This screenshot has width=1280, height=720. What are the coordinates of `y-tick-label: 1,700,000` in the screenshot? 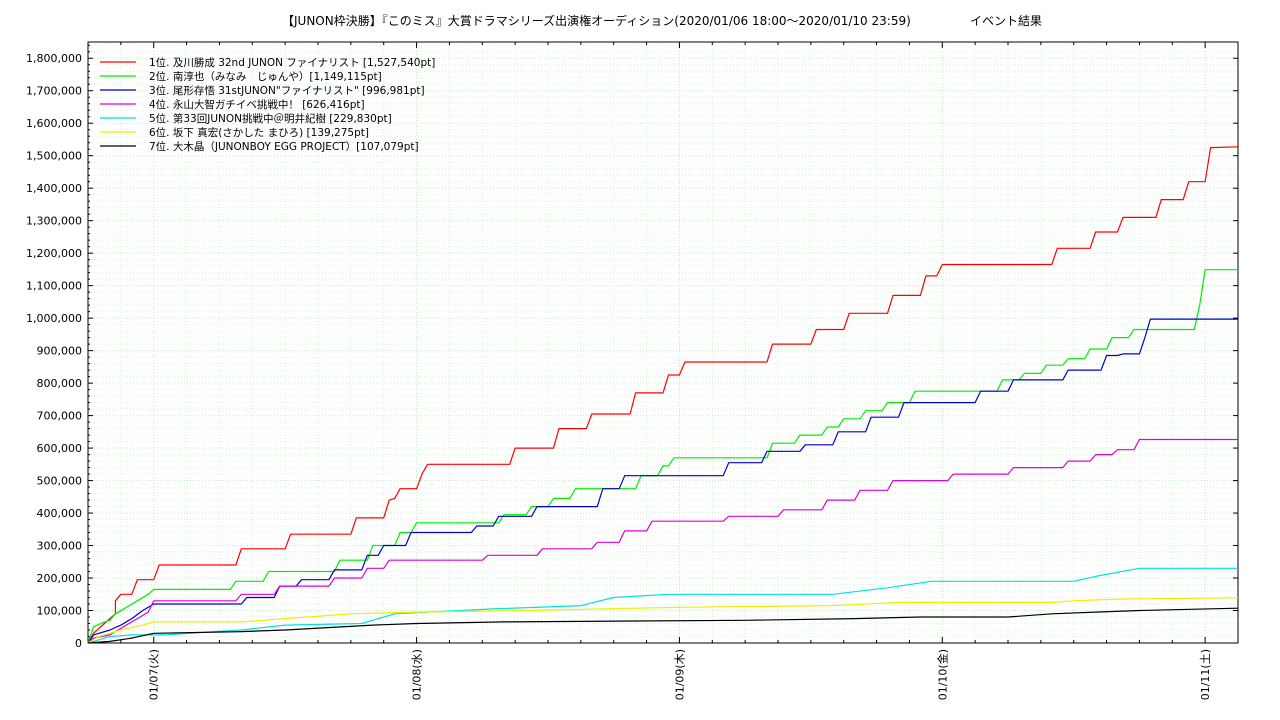 It's located at (54, 91).